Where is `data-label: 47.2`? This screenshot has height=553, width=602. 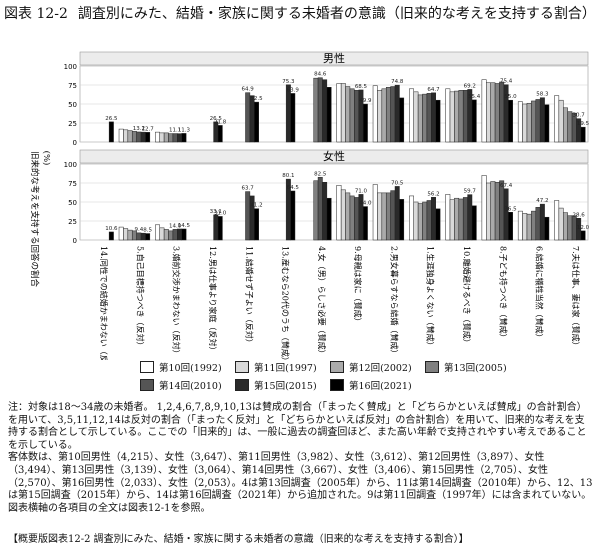
data-label: 47.2 is located at coordinates (542, 201).